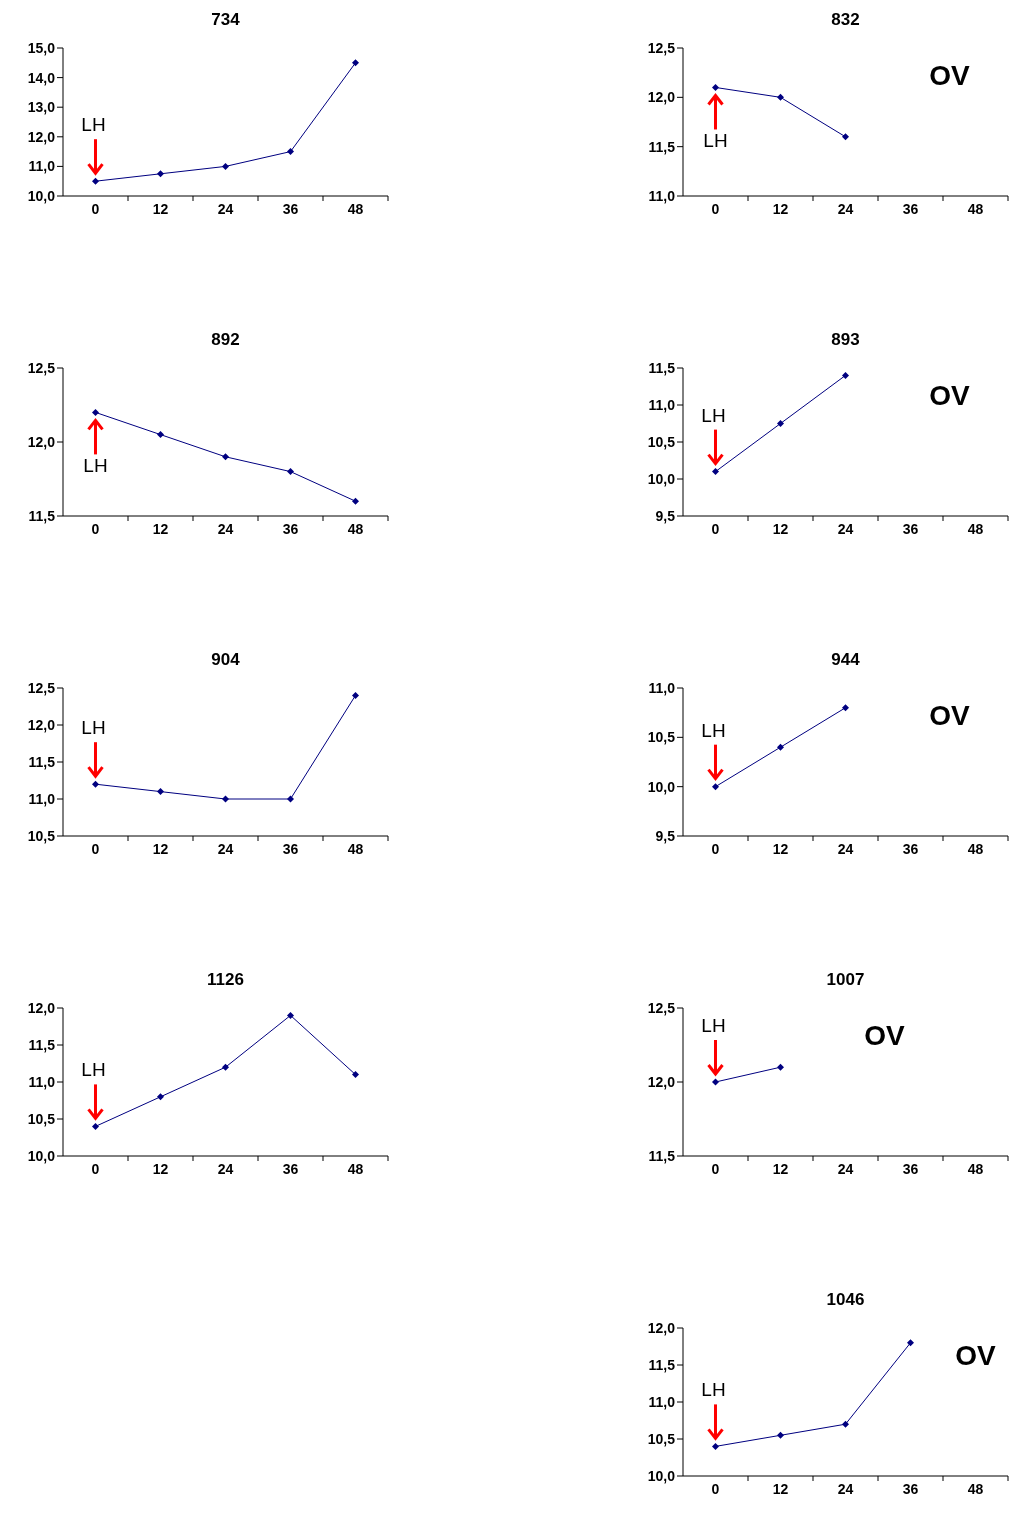 The height and width of the screenshot is (1532, 1025). I want to click on chart-title: 892, so click(225, 340).